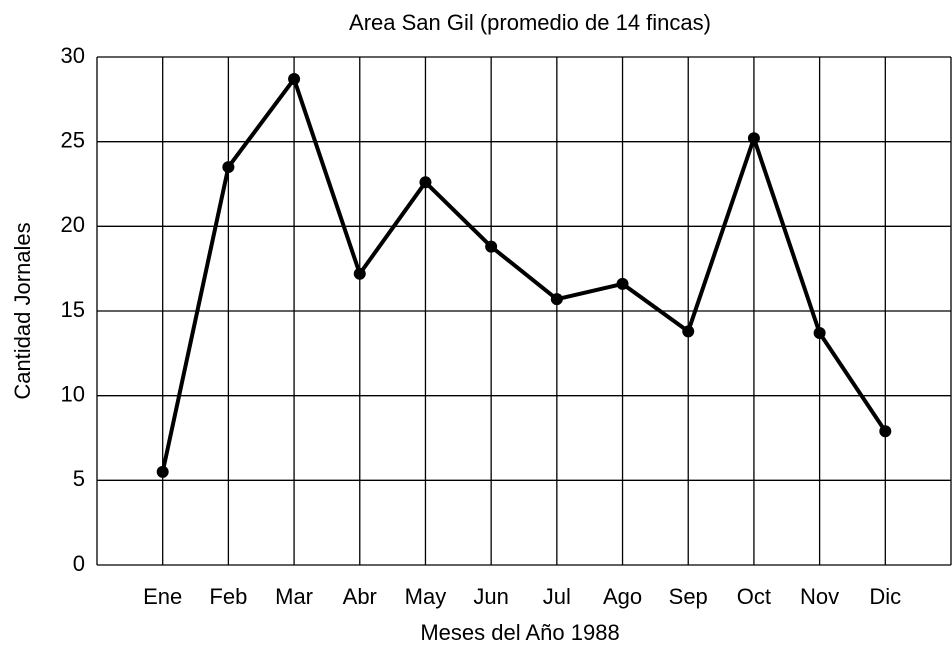 Image resolution: width=952 pixels, height=650 pixels. What do you see at coordinates (79, 478) in the screenshot?
I see `y-tick-label: 5` at bounding box center [79, 478].